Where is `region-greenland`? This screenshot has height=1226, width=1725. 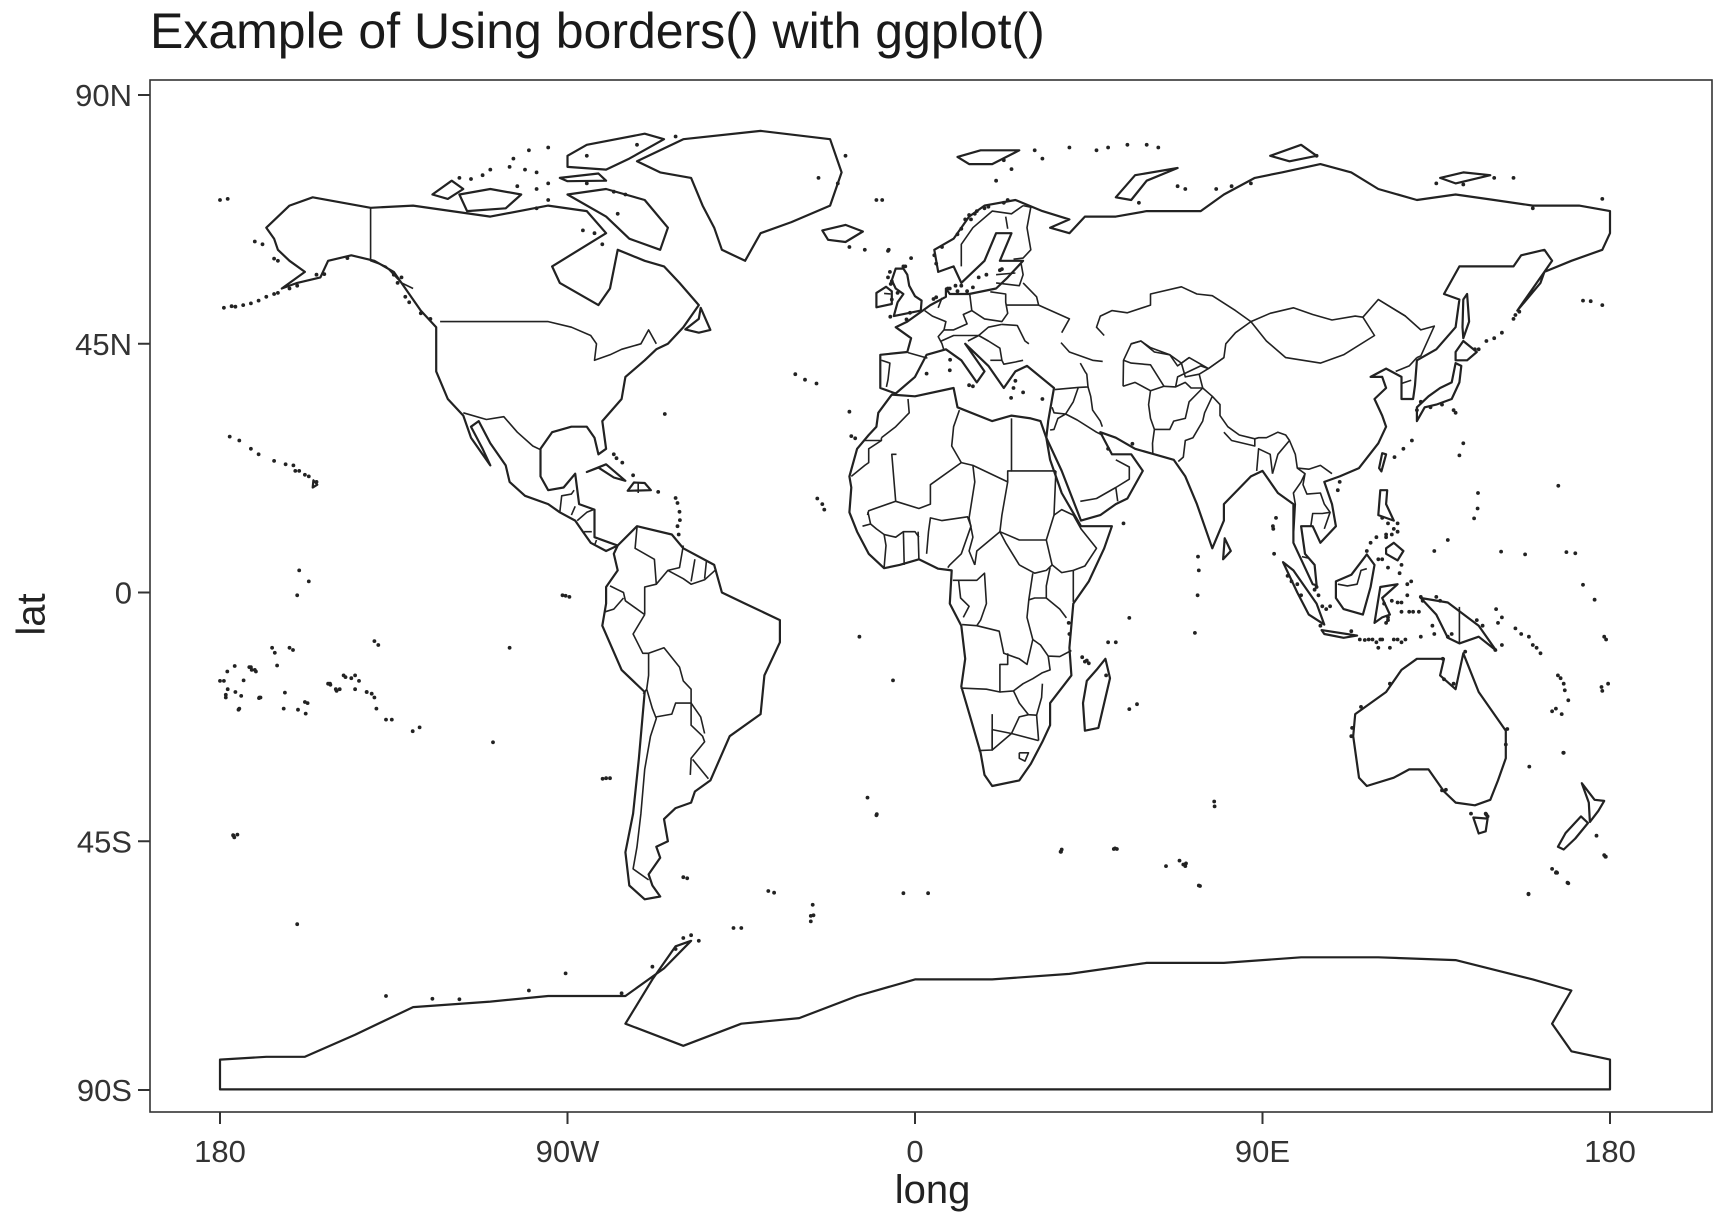
region-greenland is located at coordinates (739, 195).